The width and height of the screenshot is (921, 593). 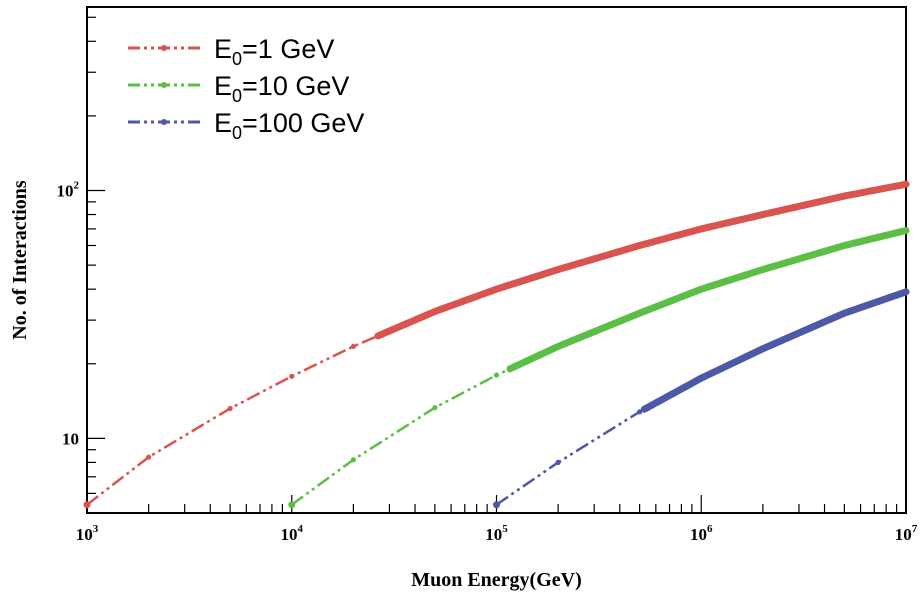 I want to click on legend-item: E0=1 GeV, so click(x=231, y=51).